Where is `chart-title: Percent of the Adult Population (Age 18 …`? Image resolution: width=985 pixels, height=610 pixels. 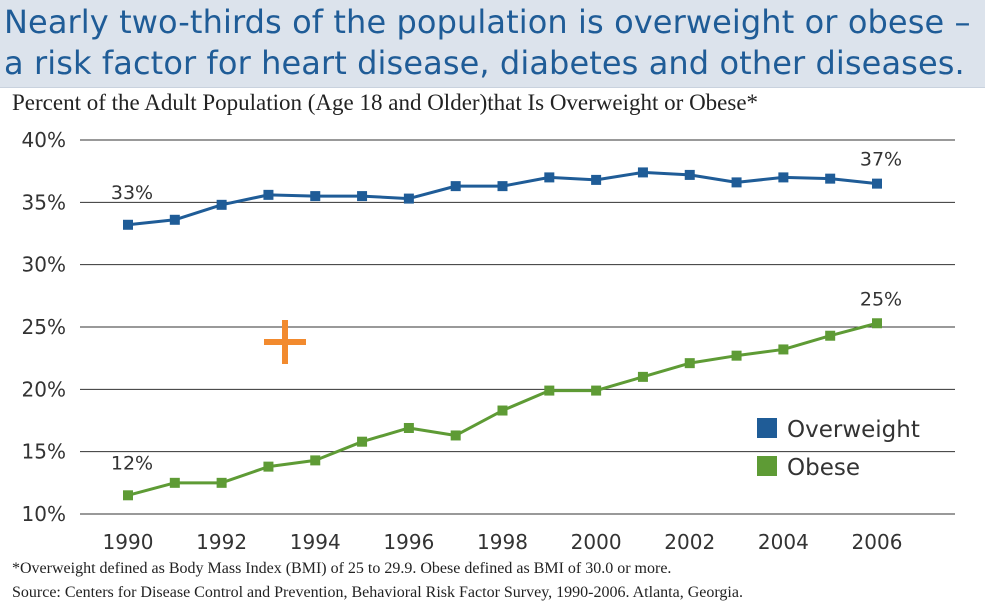
chart-title: Percent of the Adult Population (Age 18 … is located at coordinates (385, 102).